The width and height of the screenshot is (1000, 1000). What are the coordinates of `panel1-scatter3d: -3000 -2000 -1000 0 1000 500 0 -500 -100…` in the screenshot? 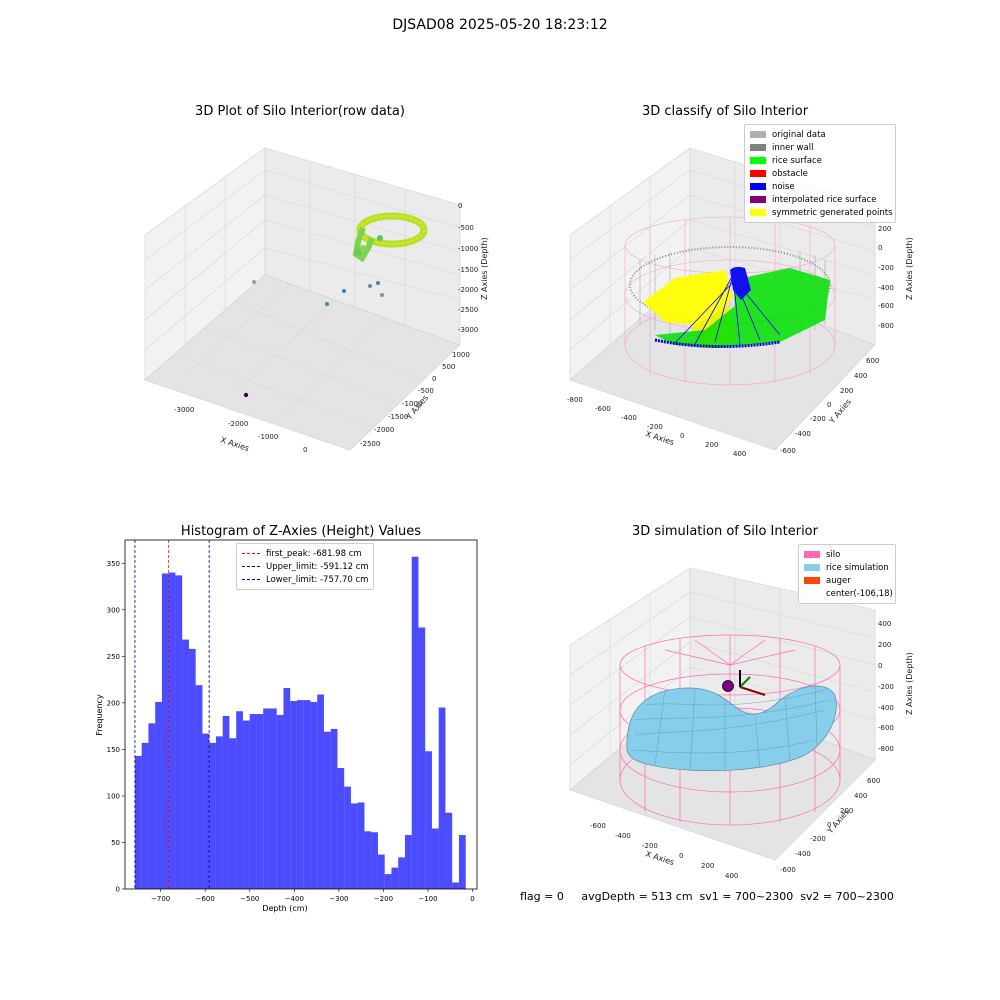 It's located at (316, 300).